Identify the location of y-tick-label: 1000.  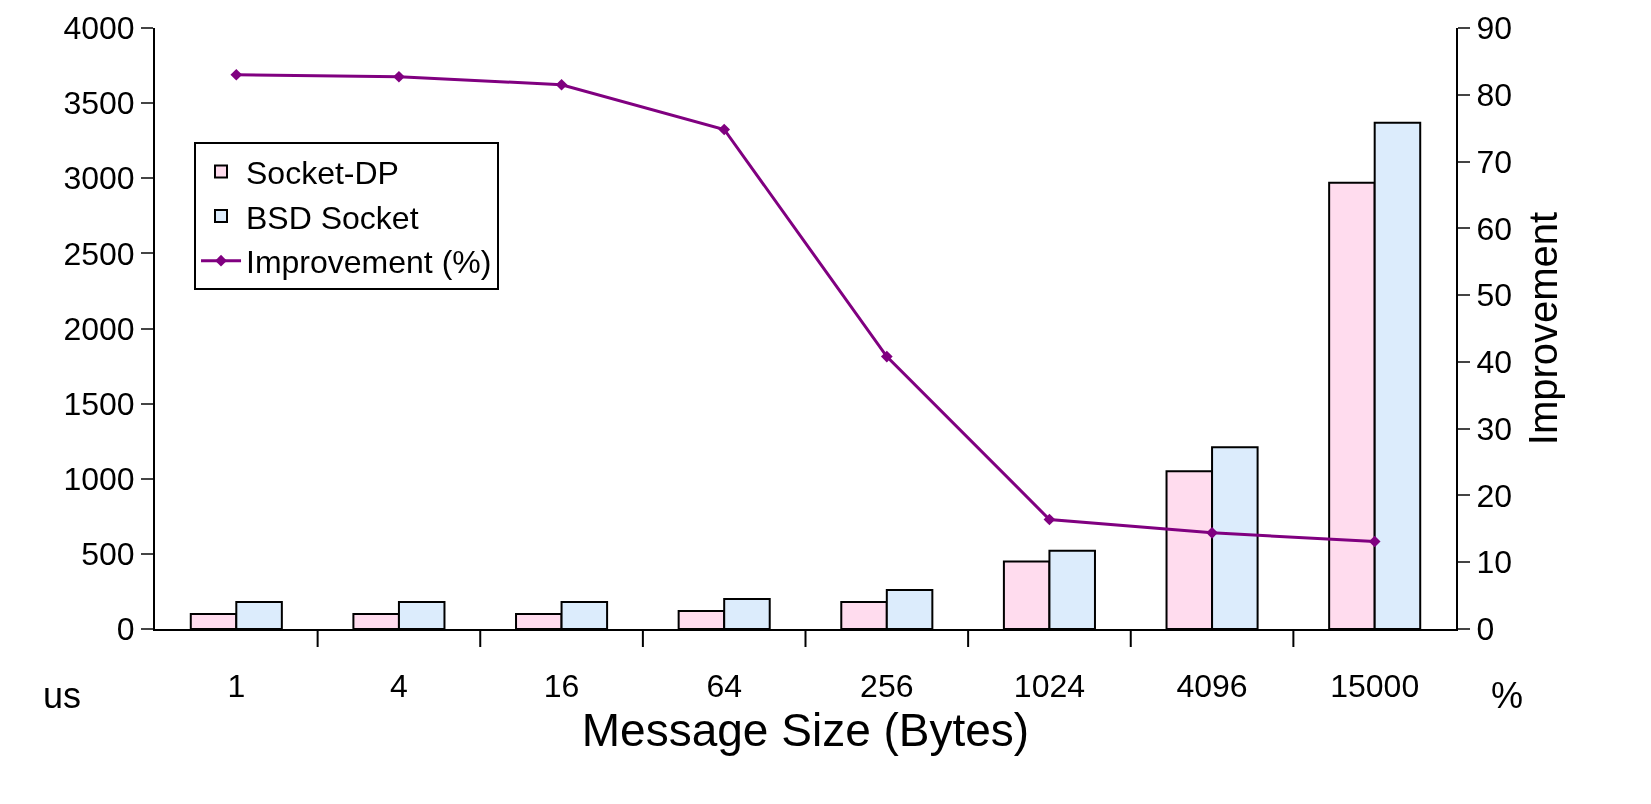
(99, 478).